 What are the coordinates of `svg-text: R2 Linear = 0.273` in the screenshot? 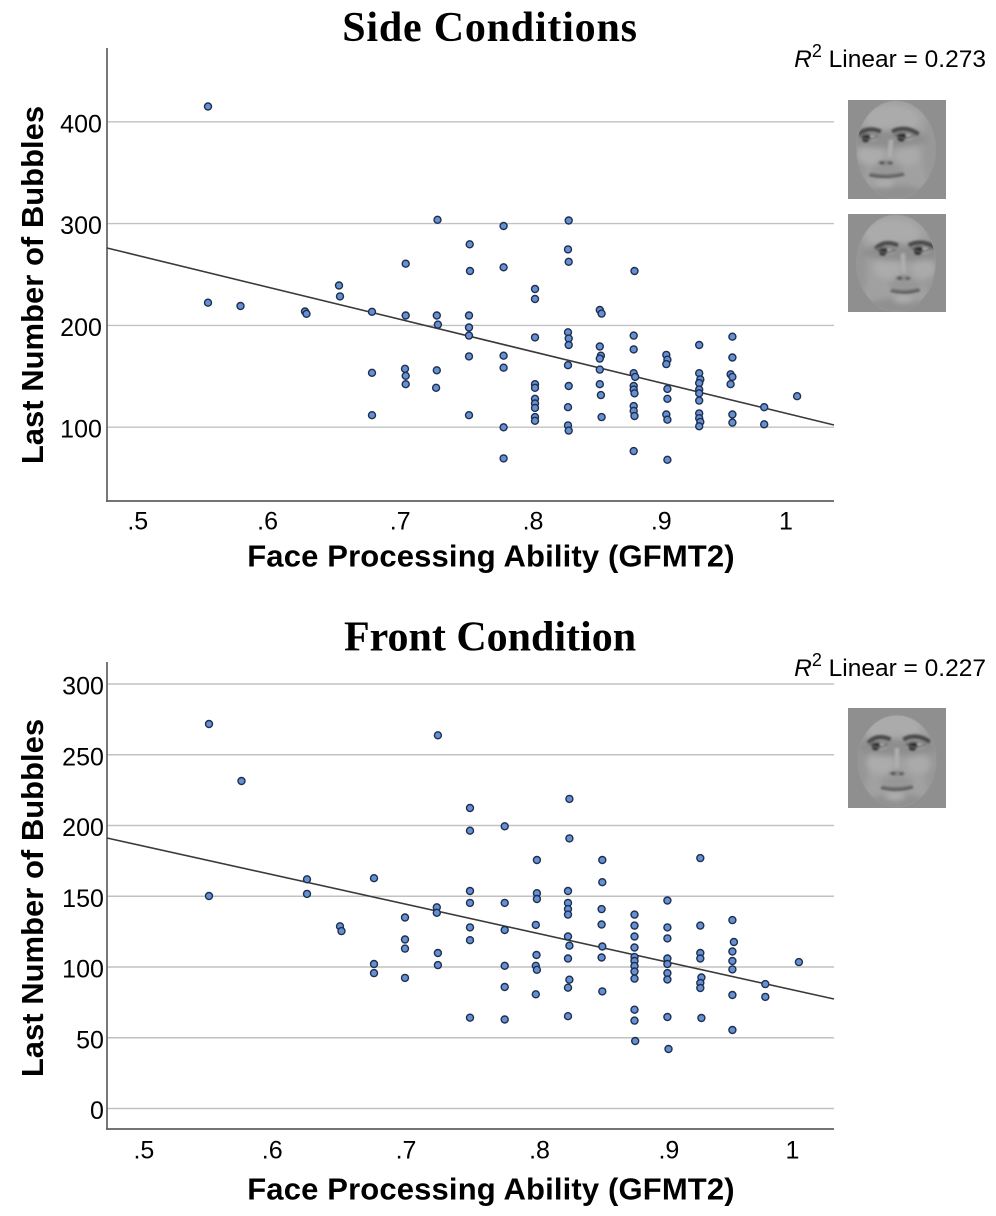 It's located at (890, 57).